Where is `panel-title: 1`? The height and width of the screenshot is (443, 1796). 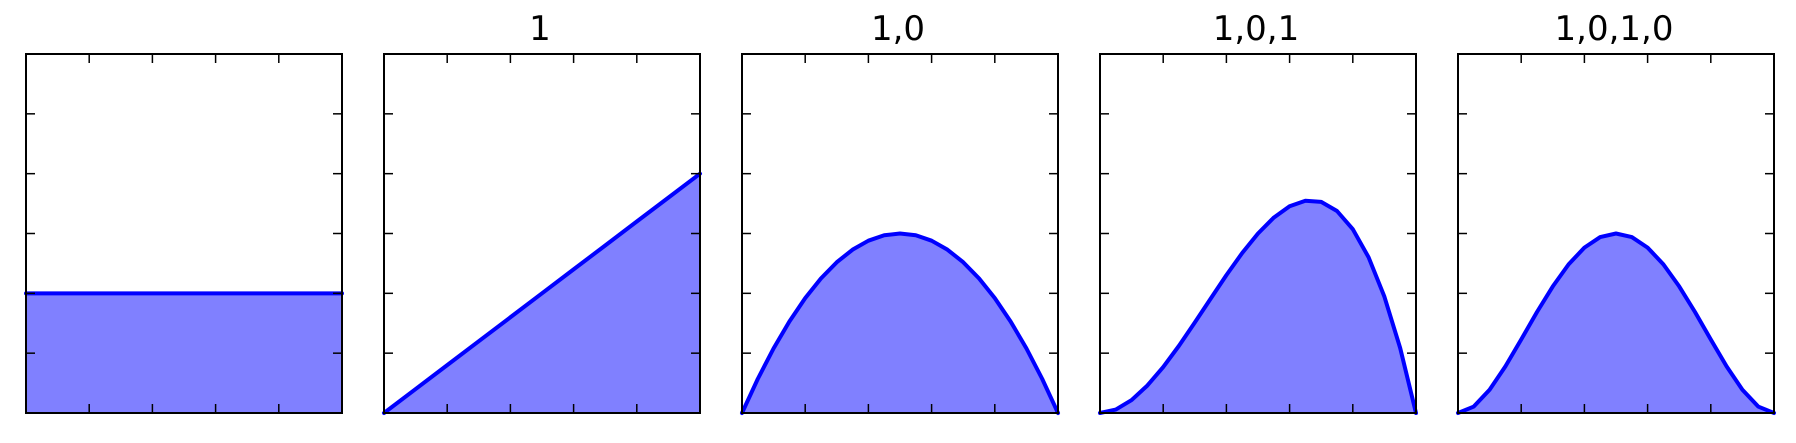
panel-title: 1 is located at coordinates (540, 29).